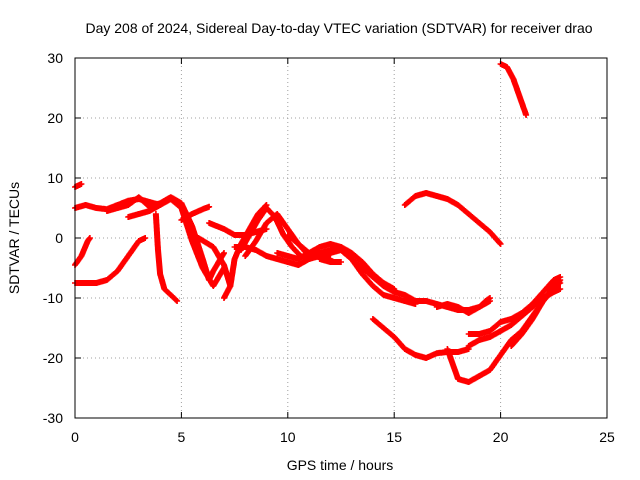 This screenshot has width=640, height=480. I want to click on series-s7, so click(166, 257).